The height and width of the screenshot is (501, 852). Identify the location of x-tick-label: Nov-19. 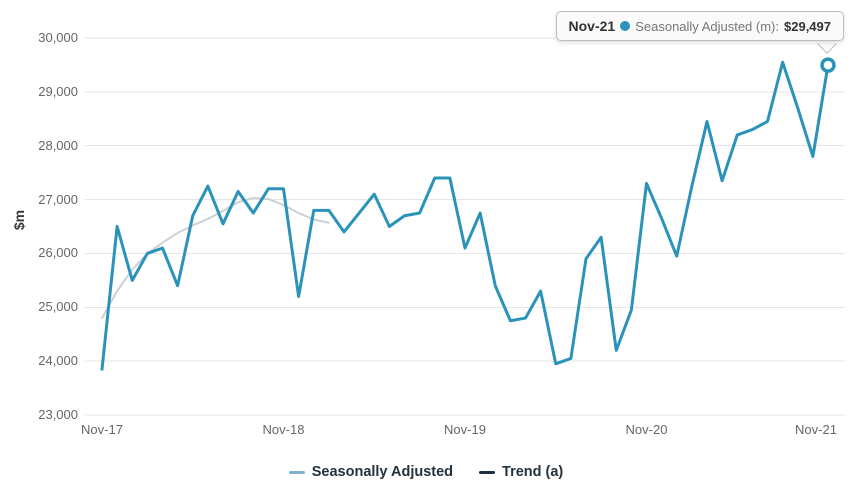
(465, 429).